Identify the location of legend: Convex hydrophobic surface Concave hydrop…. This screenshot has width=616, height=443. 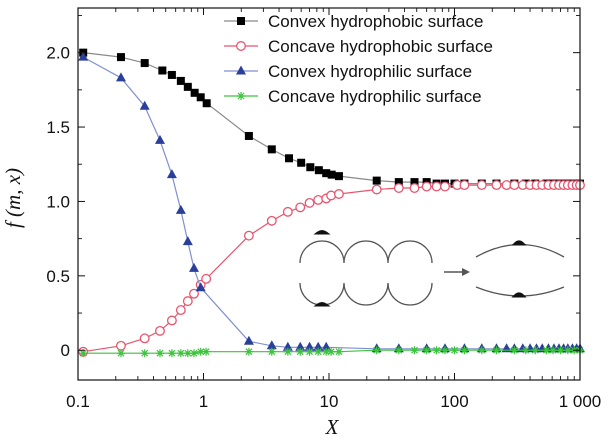
(358, 59).